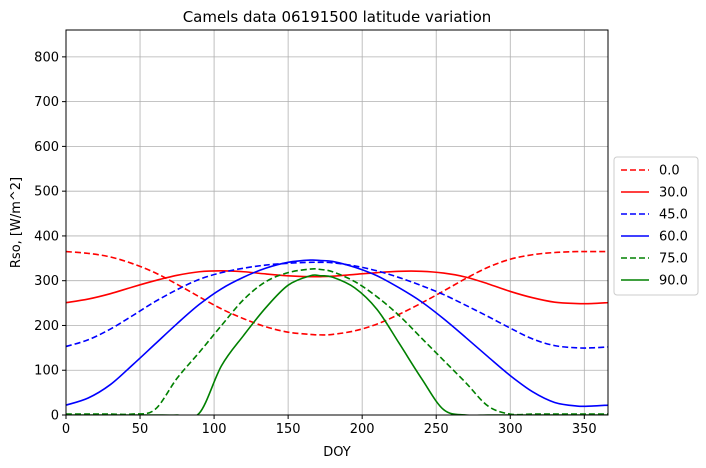 This screenshot has height=468, width=706. I want to click on y-tick-label: 300, so click(46, 281).